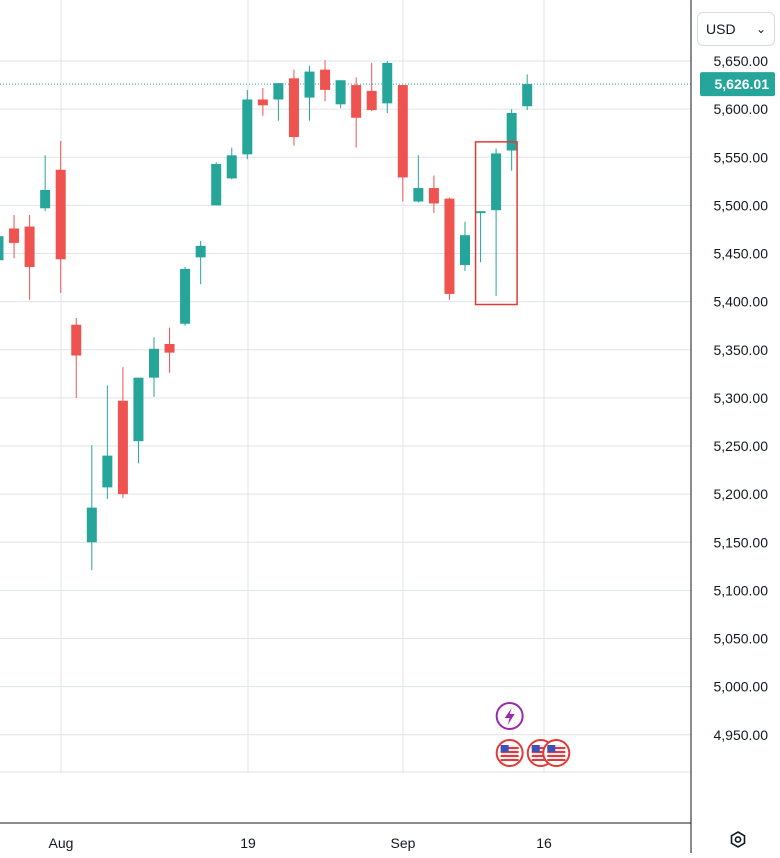 The height and width of the screenshot is (858, 780). What do you see at coordinates (544, 843) in the screenshot?
I see `x-tick-label: 16` at bounding box center [544, 843].